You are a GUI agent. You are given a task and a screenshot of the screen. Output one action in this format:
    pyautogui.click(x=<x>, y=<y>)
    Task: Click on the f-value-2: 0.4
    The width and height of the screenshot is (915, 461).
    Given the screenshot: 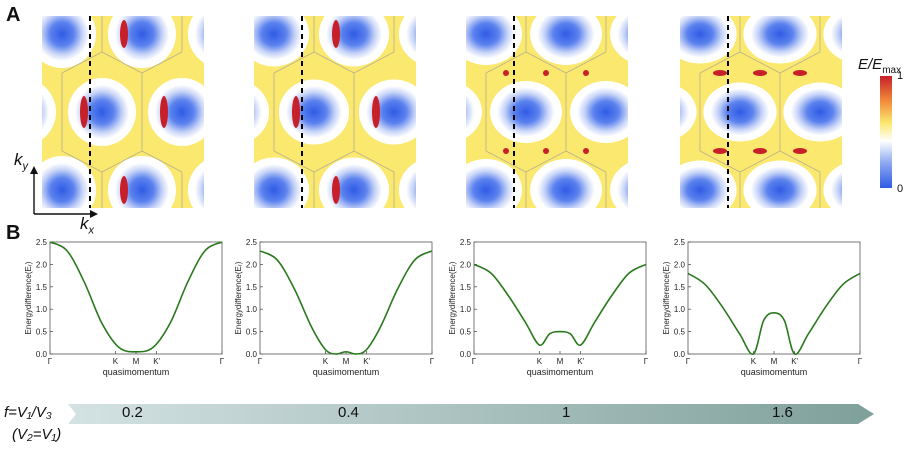 What is the action you would take?
    pyautogui.click(x=348, y=412)
    